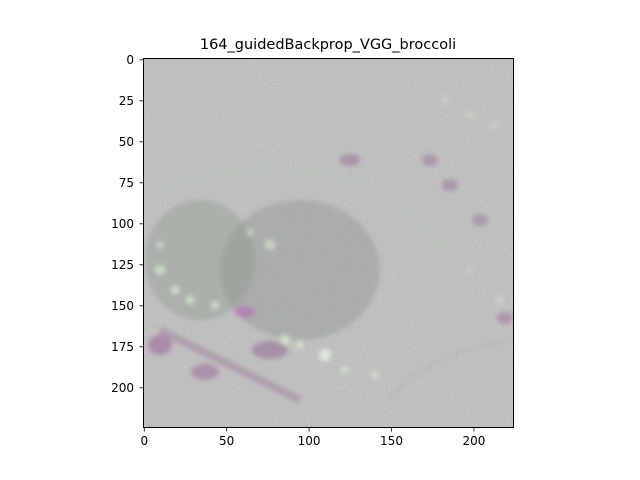 The image size is (640, 480). Describe the element at coordinates (391, 441) in the screenshot. I see `x-tick-label: 150` at that location.